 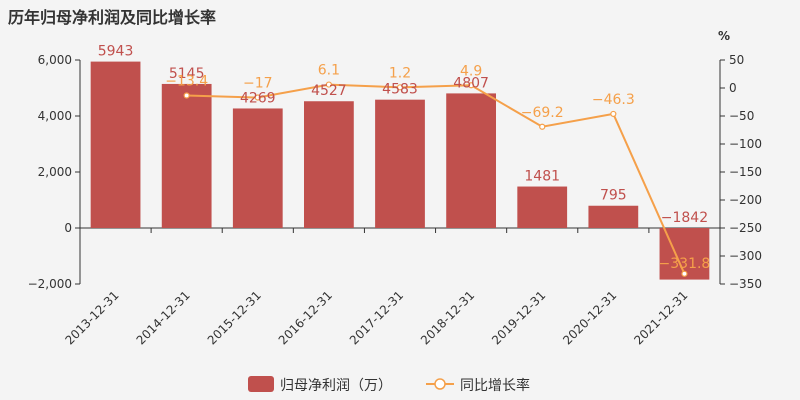 I want to click on bar-value-label: 5943, so click(x=116, y=52).